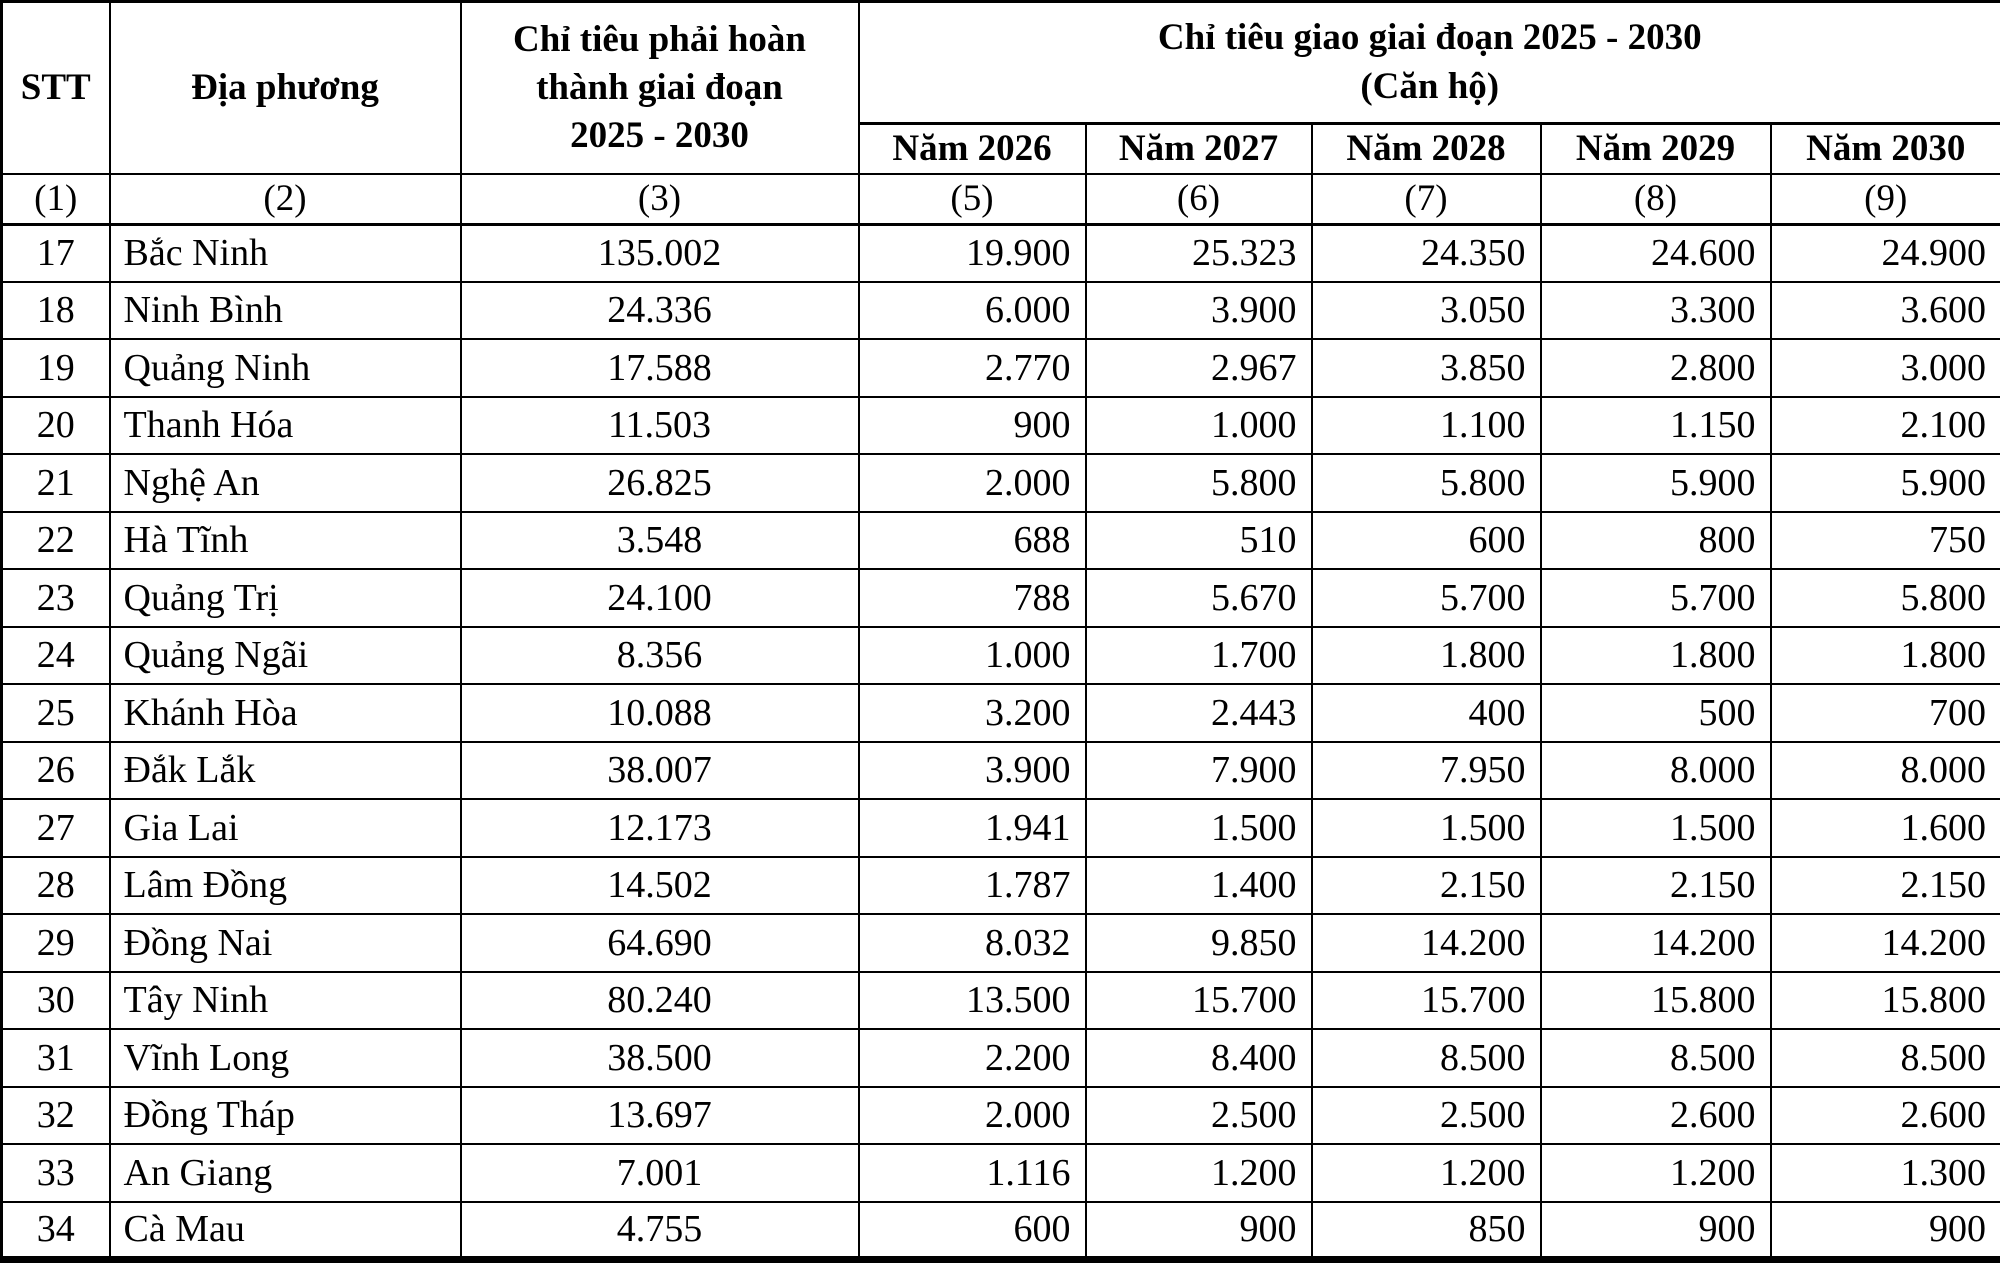 The image size is (2000, 1263). Describe the element at coordinates (56, 828) in the screenshot. I see `stt-cell: 27` at that location.